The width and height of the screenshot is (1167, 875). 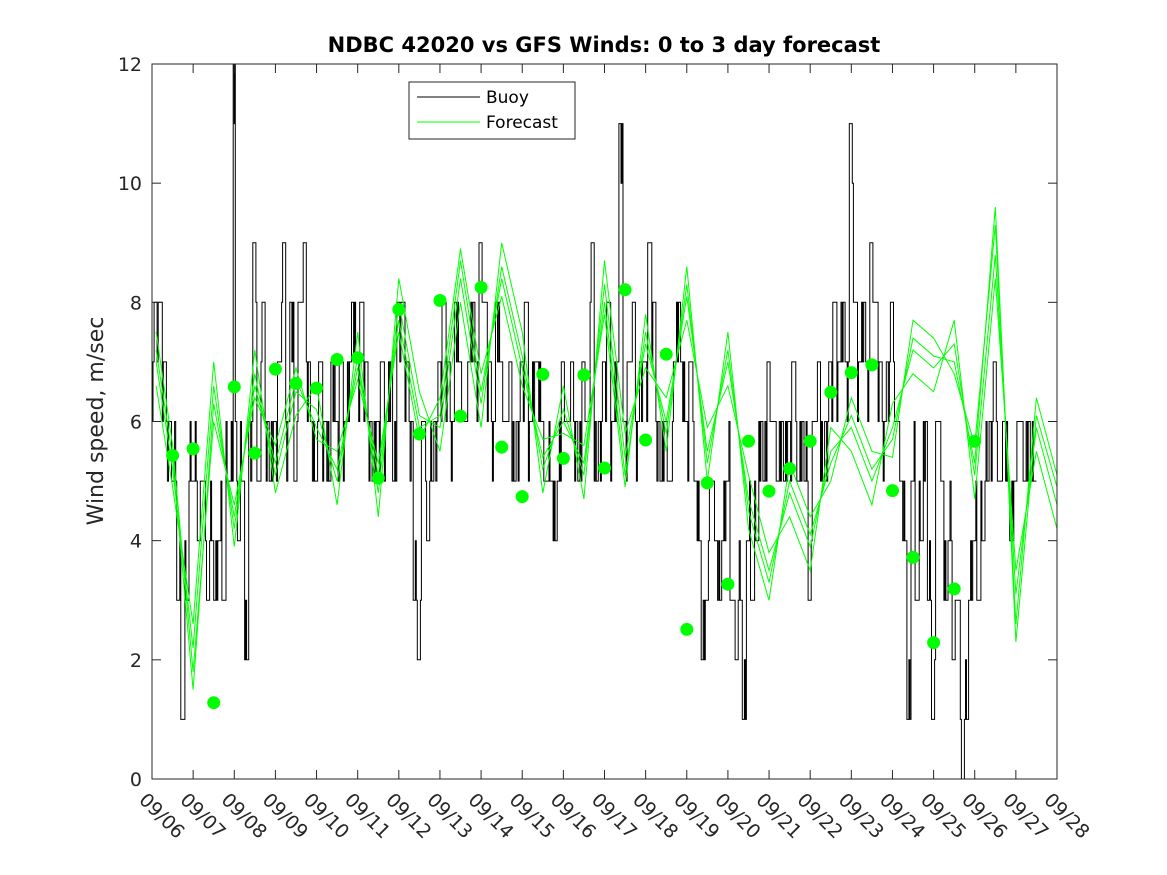 What do you see at coordinates (244, 816) in the screenshot?
I see `x-tick-label: 09/08` at bounding box center [244, 816].